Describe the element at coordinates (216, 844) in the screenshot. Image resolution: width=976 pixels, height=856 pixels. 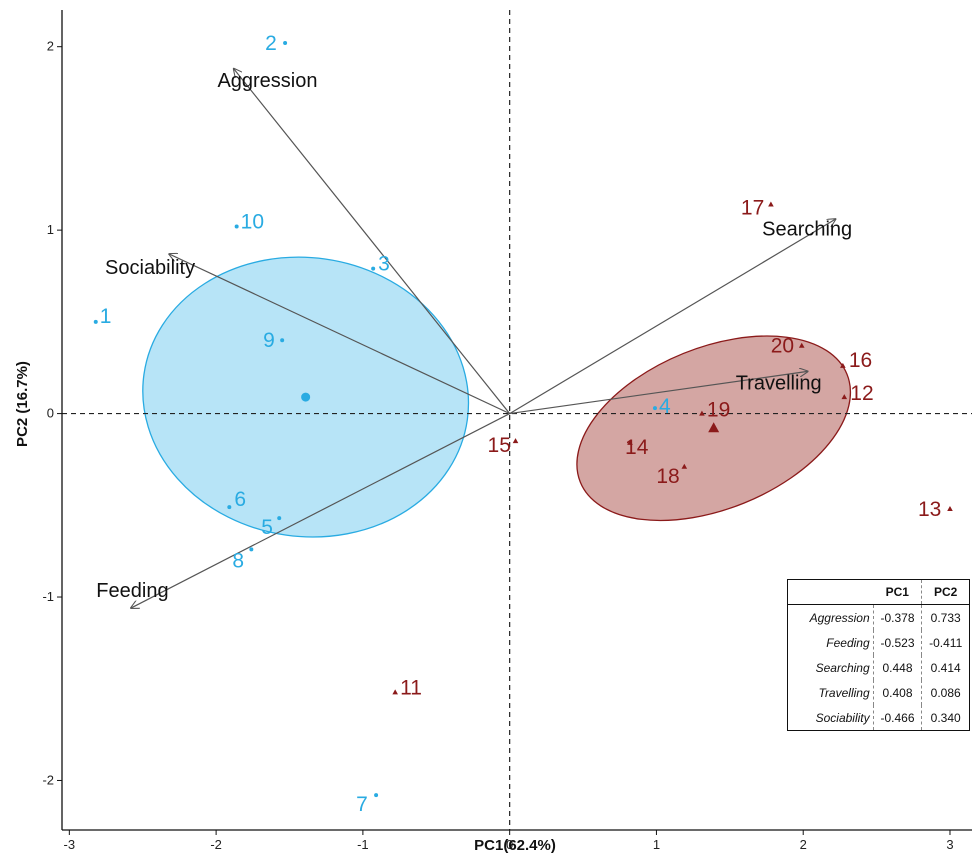
I see `x-tick-label: -2` at that location.